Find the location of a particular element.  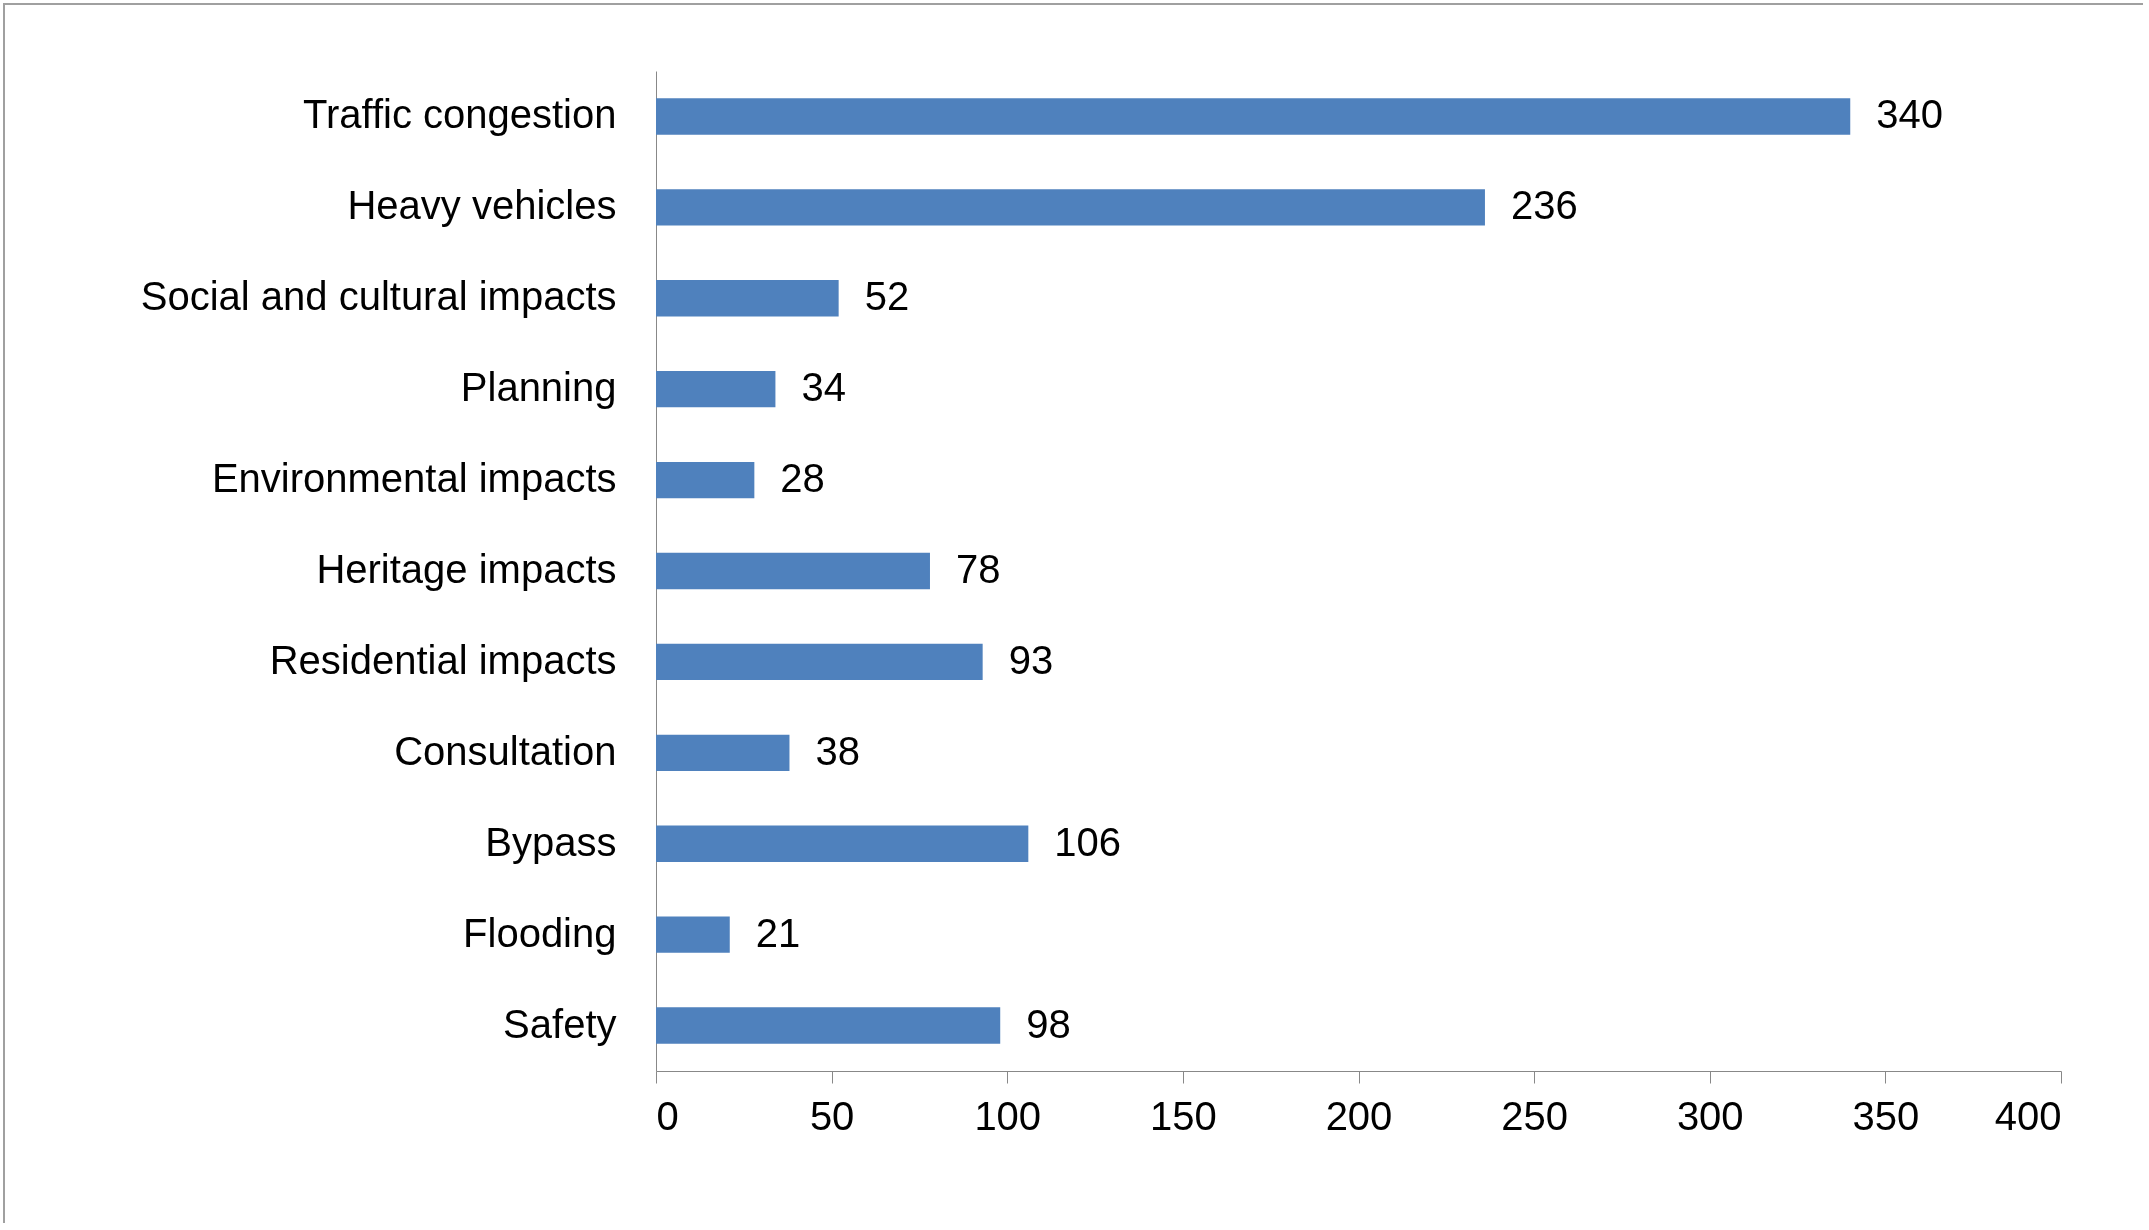

y-tick-label: Safety is located at coordinates (560, 1023).